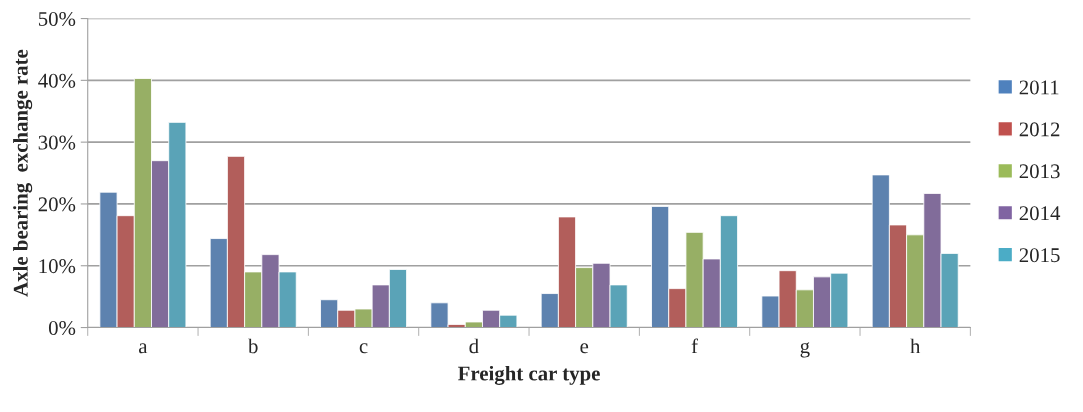 The image size is (1083, 412). Describe the element at coordinates (1039, 87) in the screenshot. I see `legend-label: 2011` at that location.